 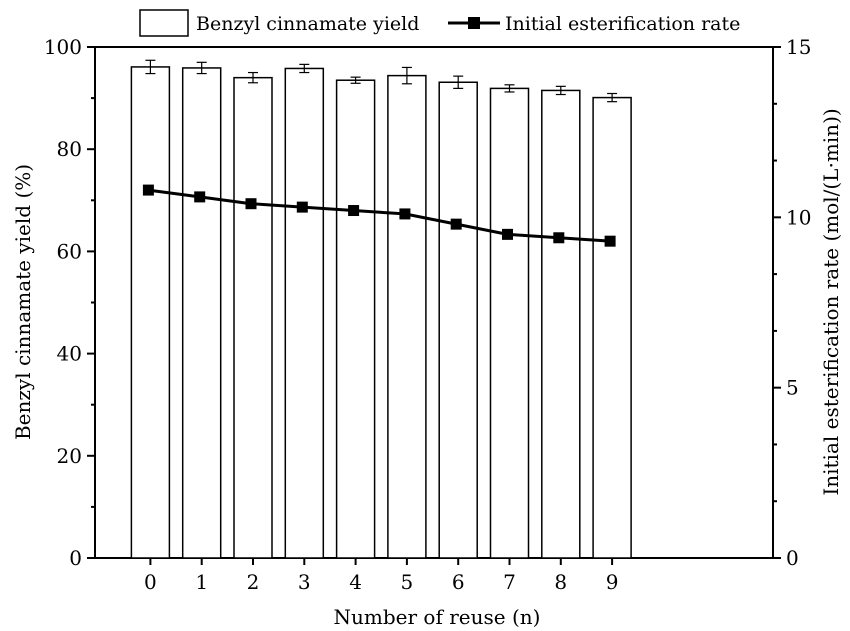 What do you see at coordinates (458, 582) in the screenshot?
I see `x-tick-label: 6` at bounding box center [458, 582].